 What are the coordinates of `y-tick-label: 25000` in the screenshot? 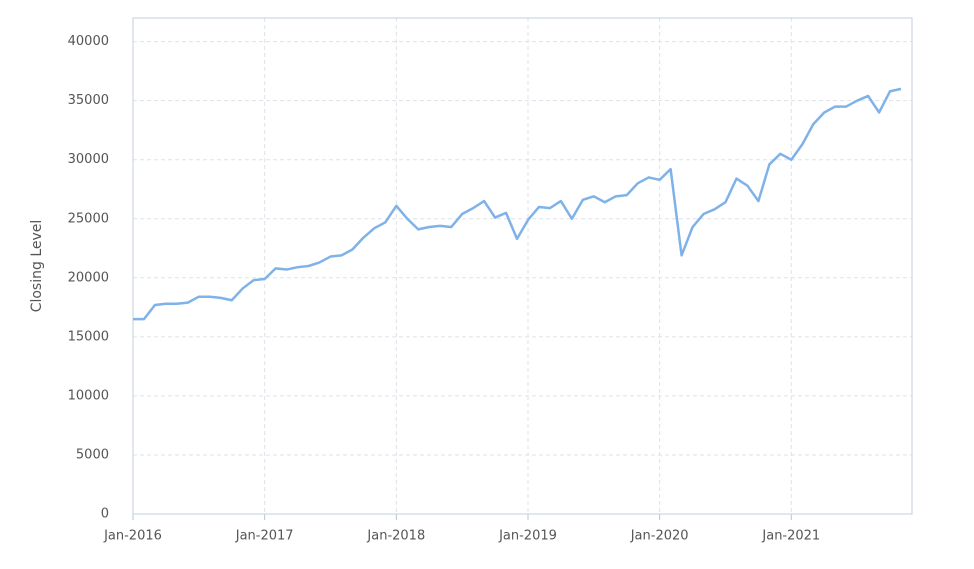 It's located at (88, 218).